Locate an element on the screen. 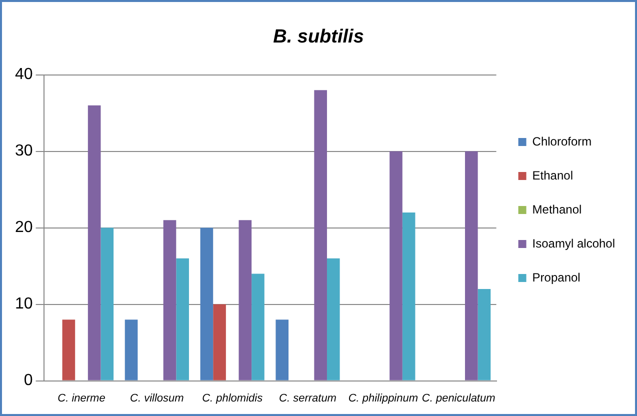 The height and width of the screenshot is (416, 637). x-tick-label: C. villosum is located at coordinates (157, 398).